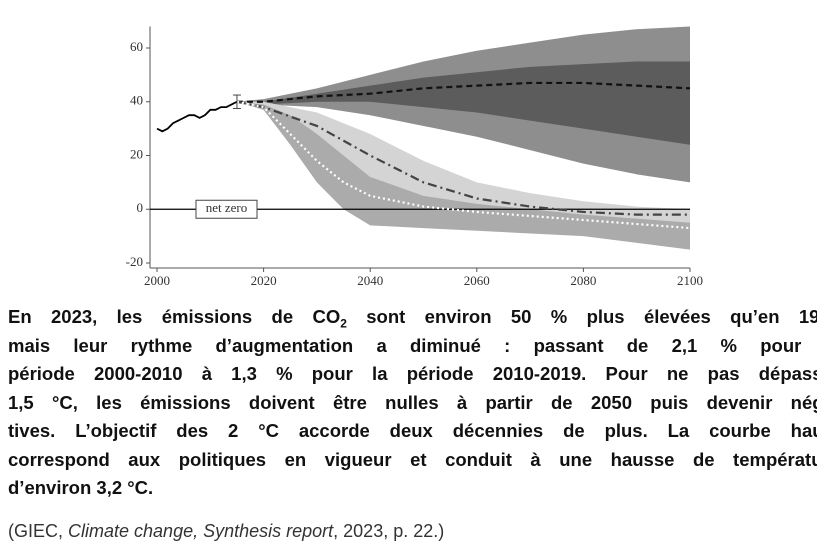 Image resolution: width=817 pixels, height=551 pixels. Describe the element at coordinates (583, 280) in the screenshot. I see `x-tick-label: 2080` at that location.